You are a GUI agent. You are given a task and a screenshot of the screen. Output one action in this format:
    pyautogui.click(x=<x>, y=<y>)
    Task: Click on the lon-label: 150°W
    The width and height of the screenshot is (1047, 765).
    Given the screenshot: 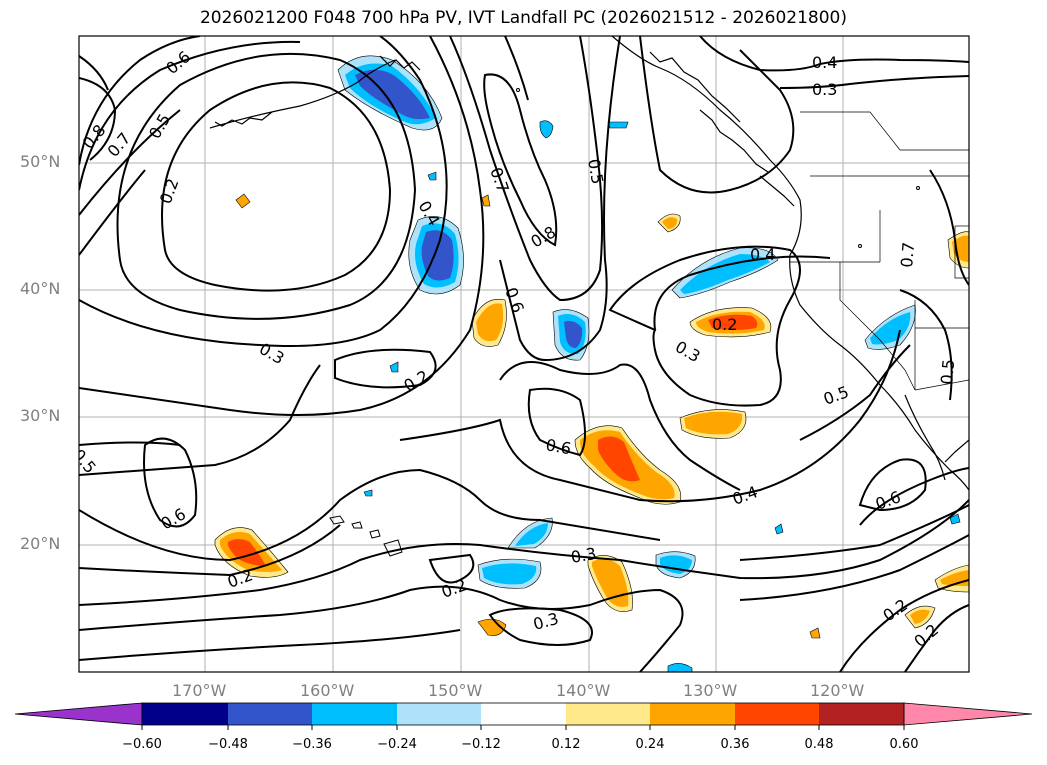 What is the action you would take?
    pyautogui.click(x=455, y=690)
    